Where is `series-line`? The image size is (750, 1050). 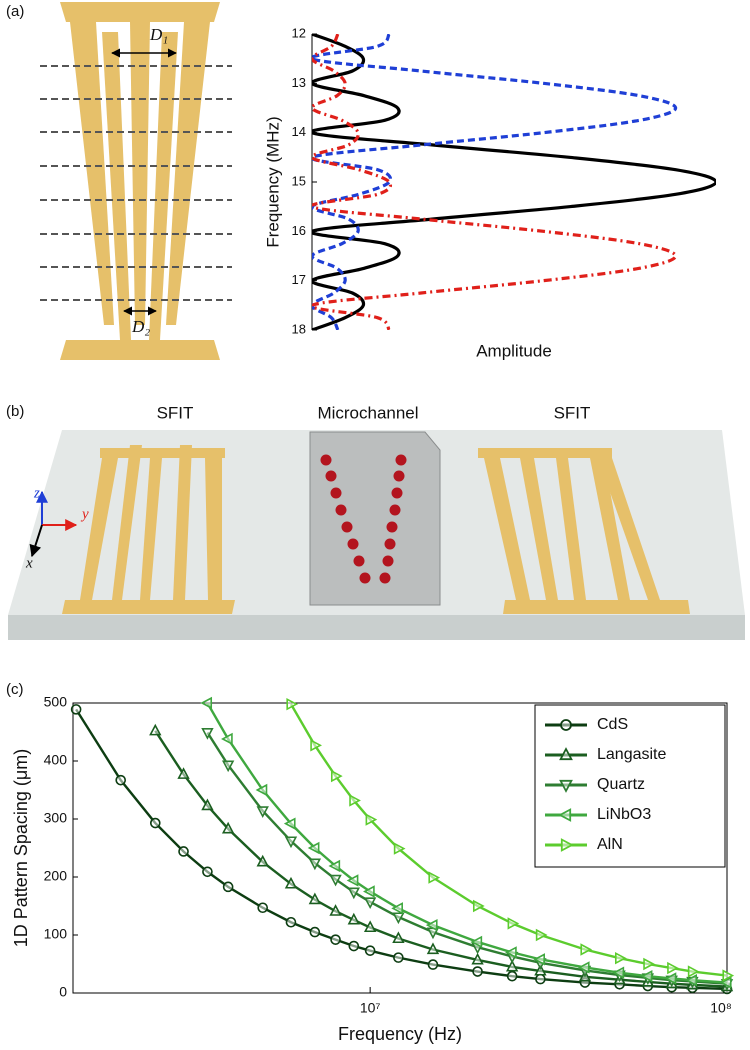
series-line is located at coordinates (495, 182).